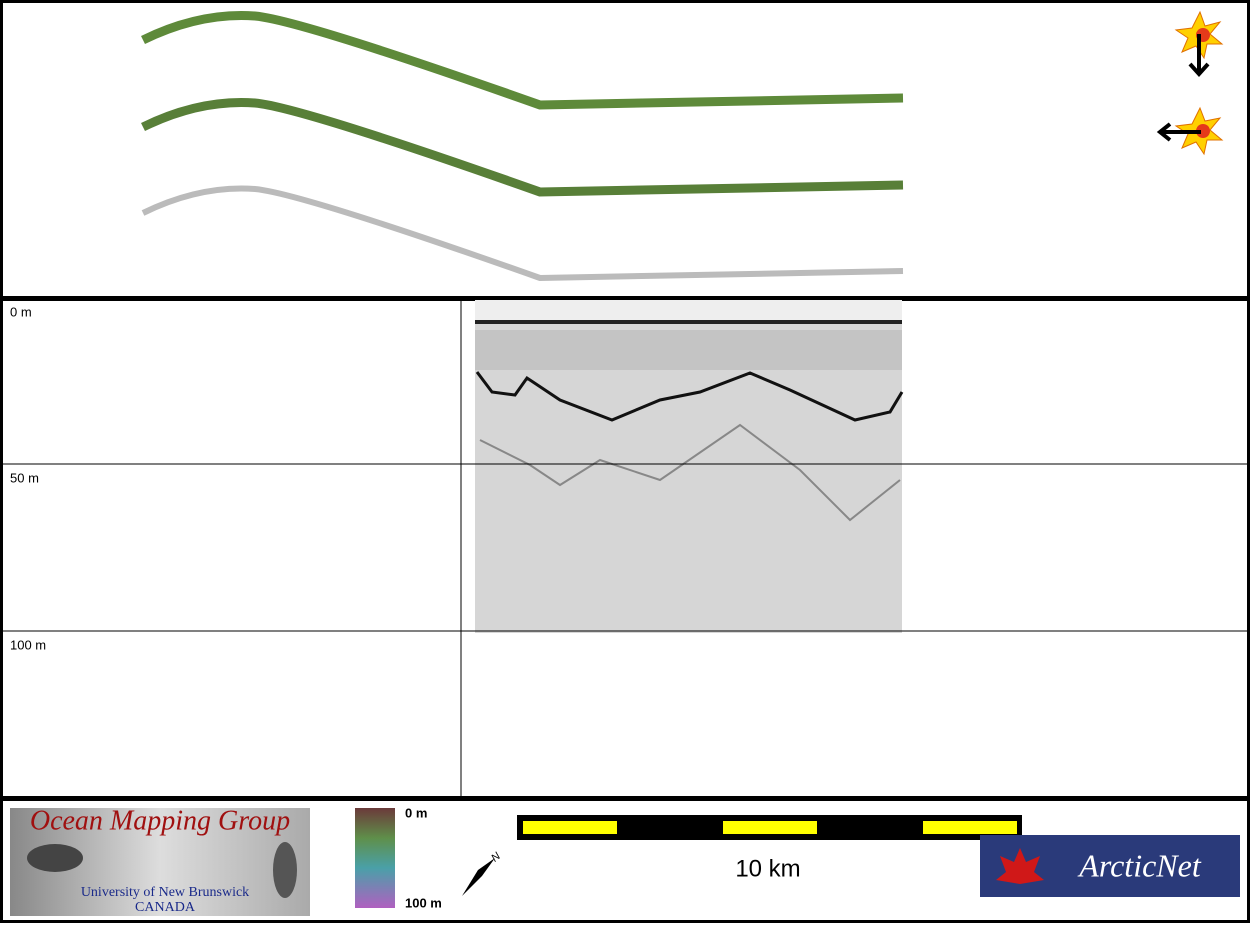 The image size is (1250, 928). What do you see at coordinates (1203, 131) in the screenshot?
I see `sun-core` at bounding box center [1203, 131].